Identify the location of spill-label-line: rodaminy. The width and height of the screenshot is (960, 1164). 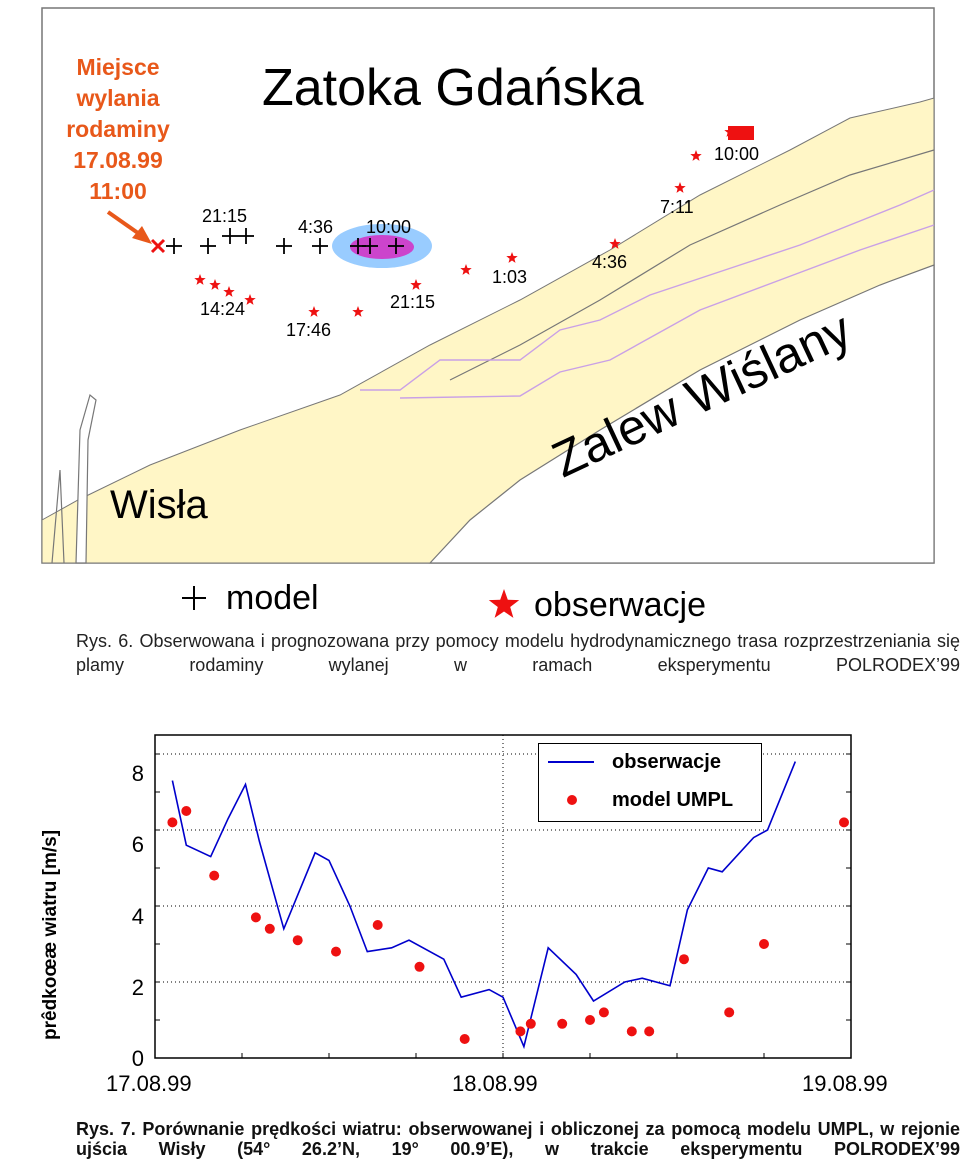
(118, 129).